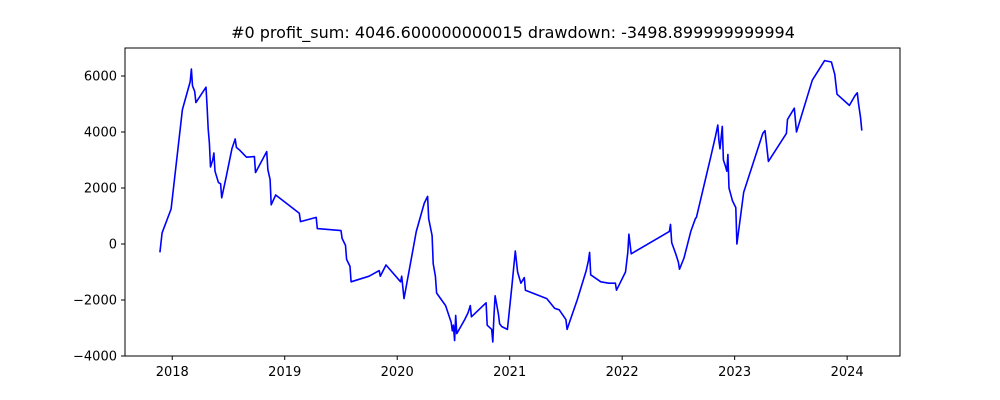  I want to click on y-tick-label: −2000, so click(95, 301).